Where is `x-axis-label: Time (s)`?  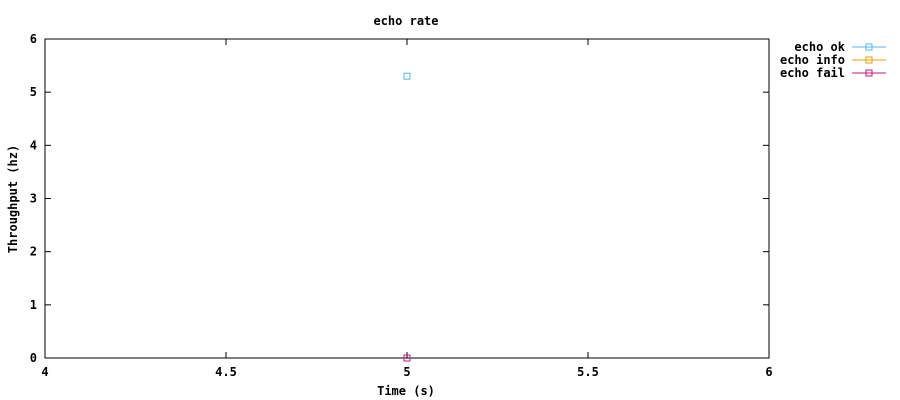
x-axis-label: Time (s) is located at coordinates (406, 391).